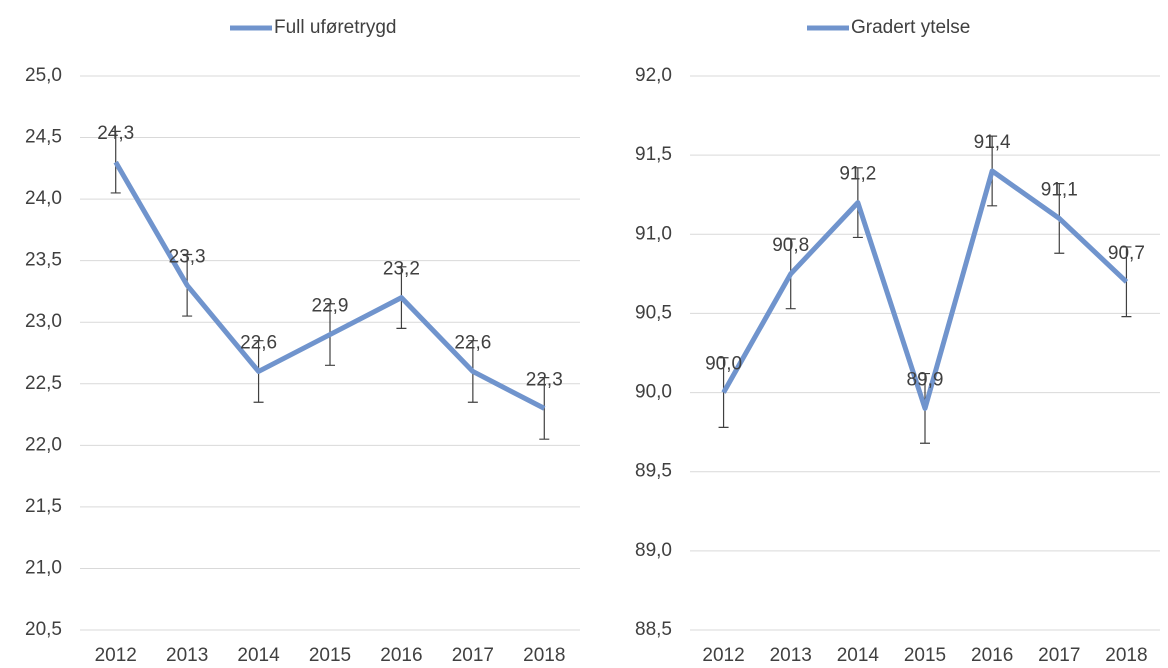 The height and width of the screenshot is (668, 1168). Describe the element at coordinates (653, 154) in the screenshot. I see `y-tick-label: 91,5` at that location.